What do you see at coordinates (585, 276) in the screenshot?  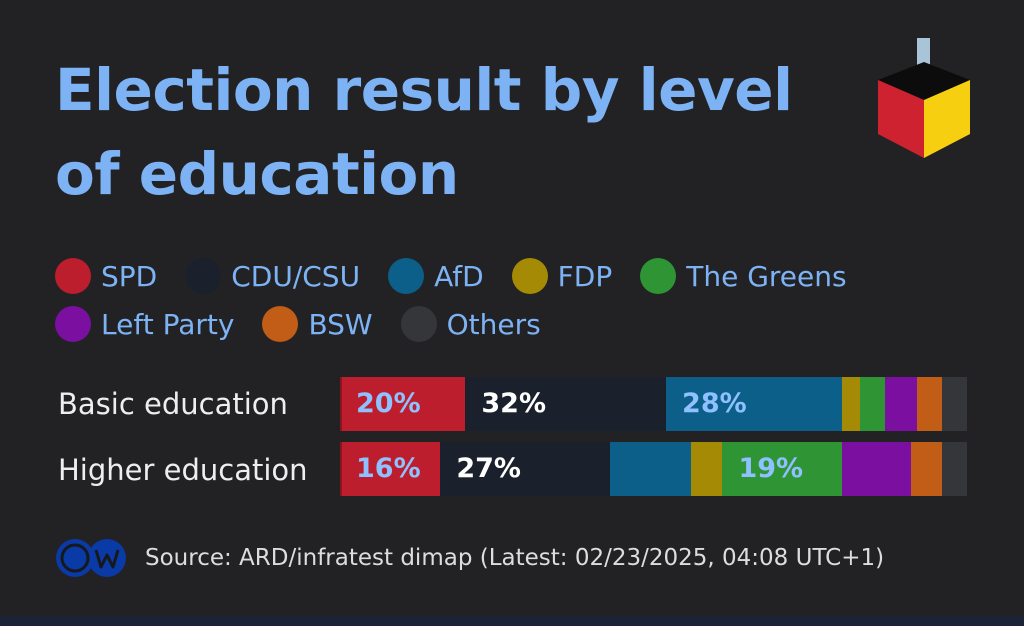 I see `legend-label: FDP` at bounding box center [585, 276].